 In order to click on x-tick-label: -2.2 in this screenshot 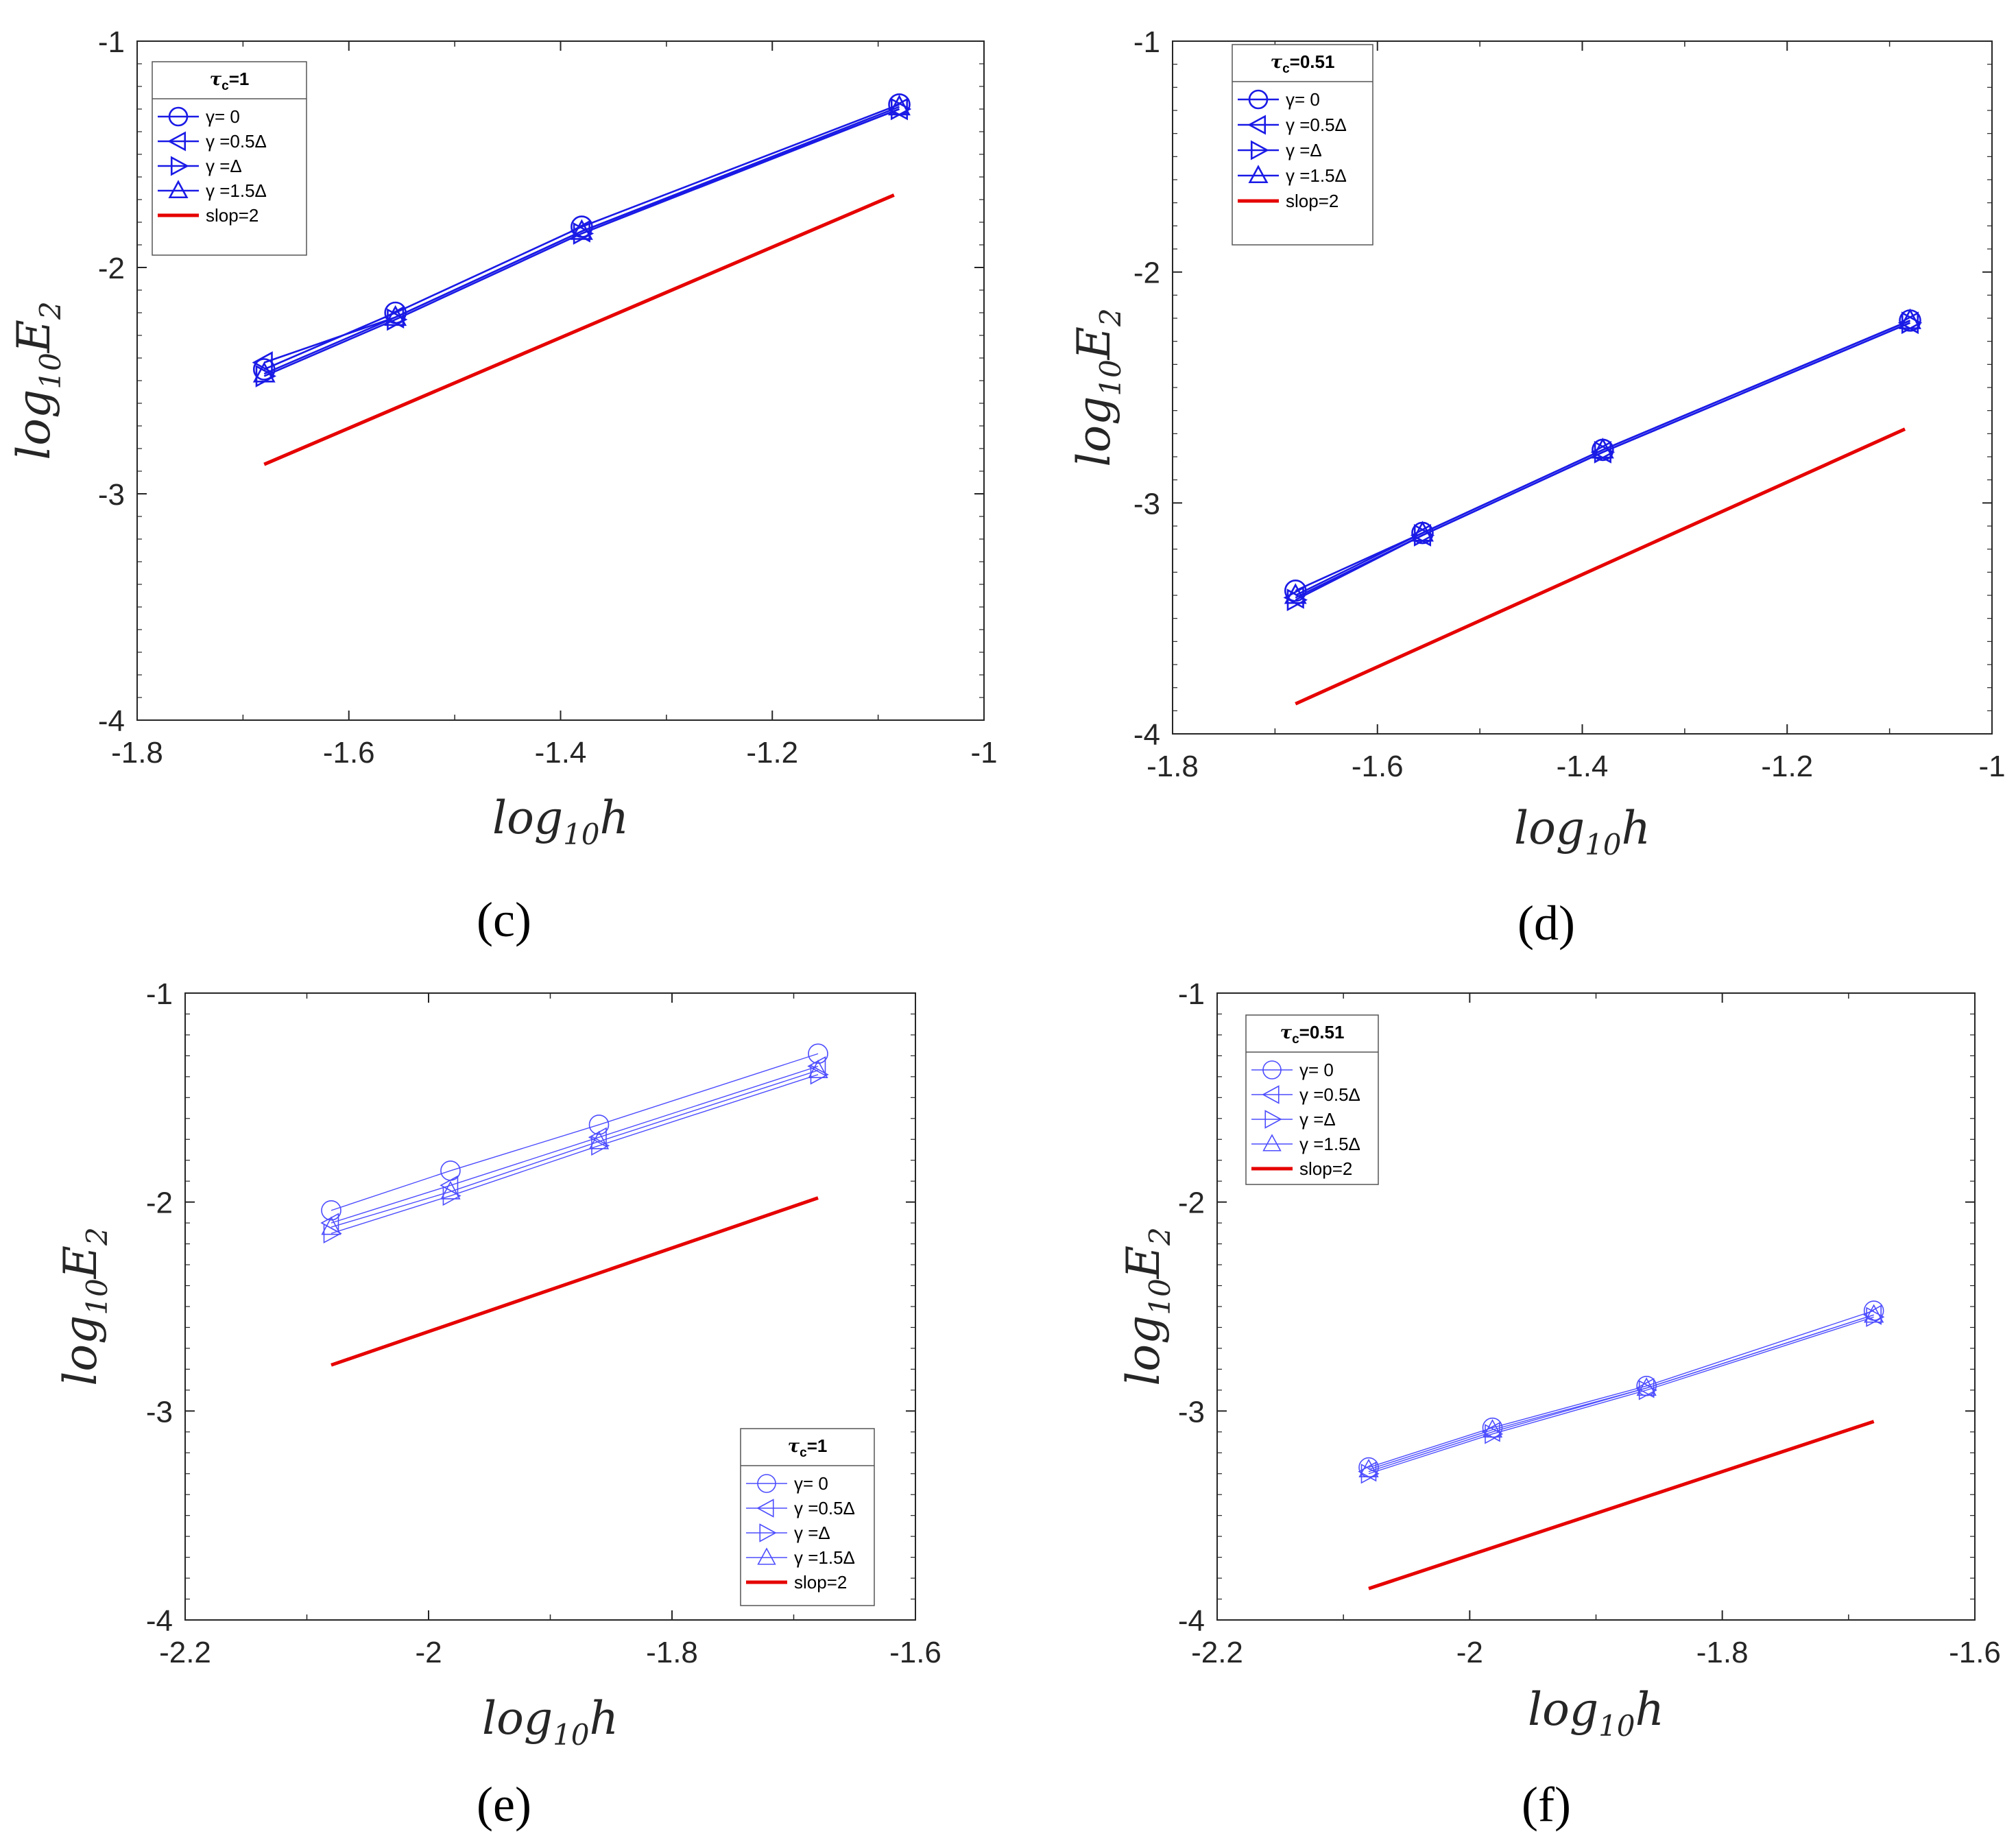, I will do `click(1217, 1652)`.